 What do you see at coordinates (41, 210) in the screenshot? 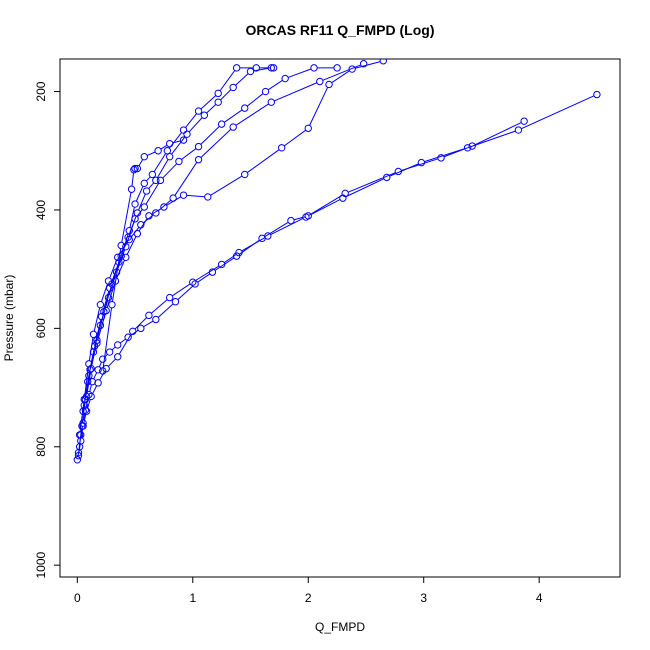
I see `y-tick-label: 400` at bounding box center [41, 210].